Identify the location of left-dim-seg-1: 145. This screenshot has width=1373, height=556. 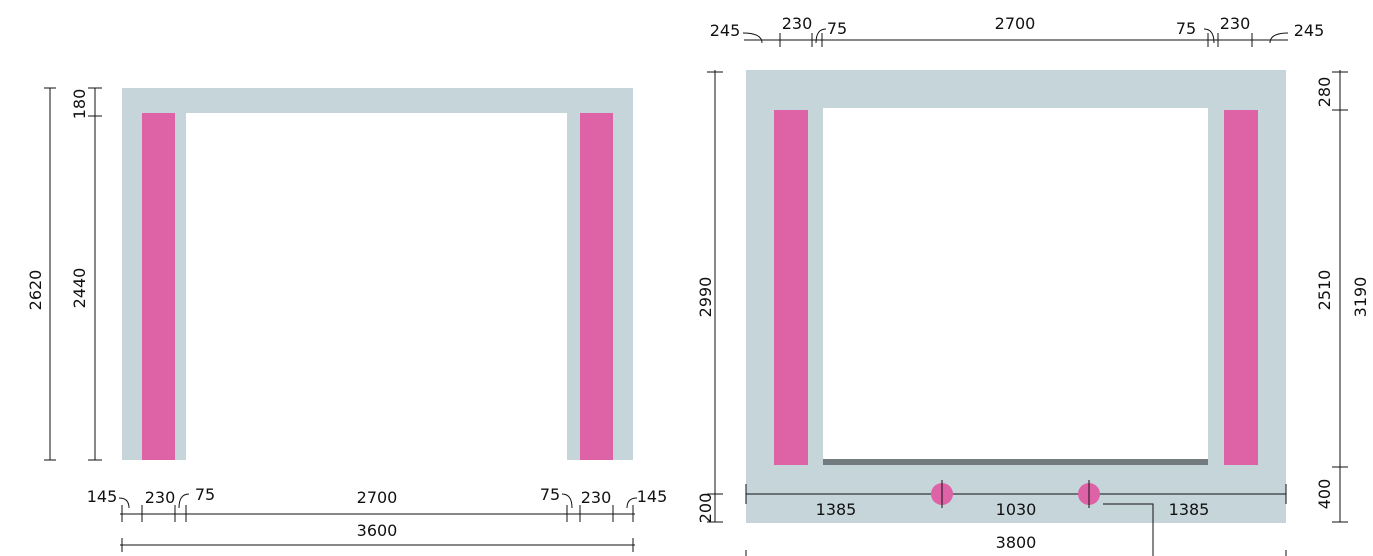
(102, 496).